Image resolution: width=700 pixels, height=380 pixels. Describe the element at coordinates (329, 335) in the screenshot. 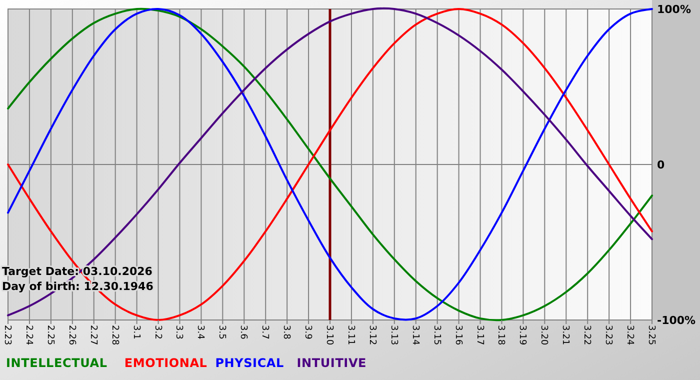

I see `x-tick-label: 3.10` at that location.